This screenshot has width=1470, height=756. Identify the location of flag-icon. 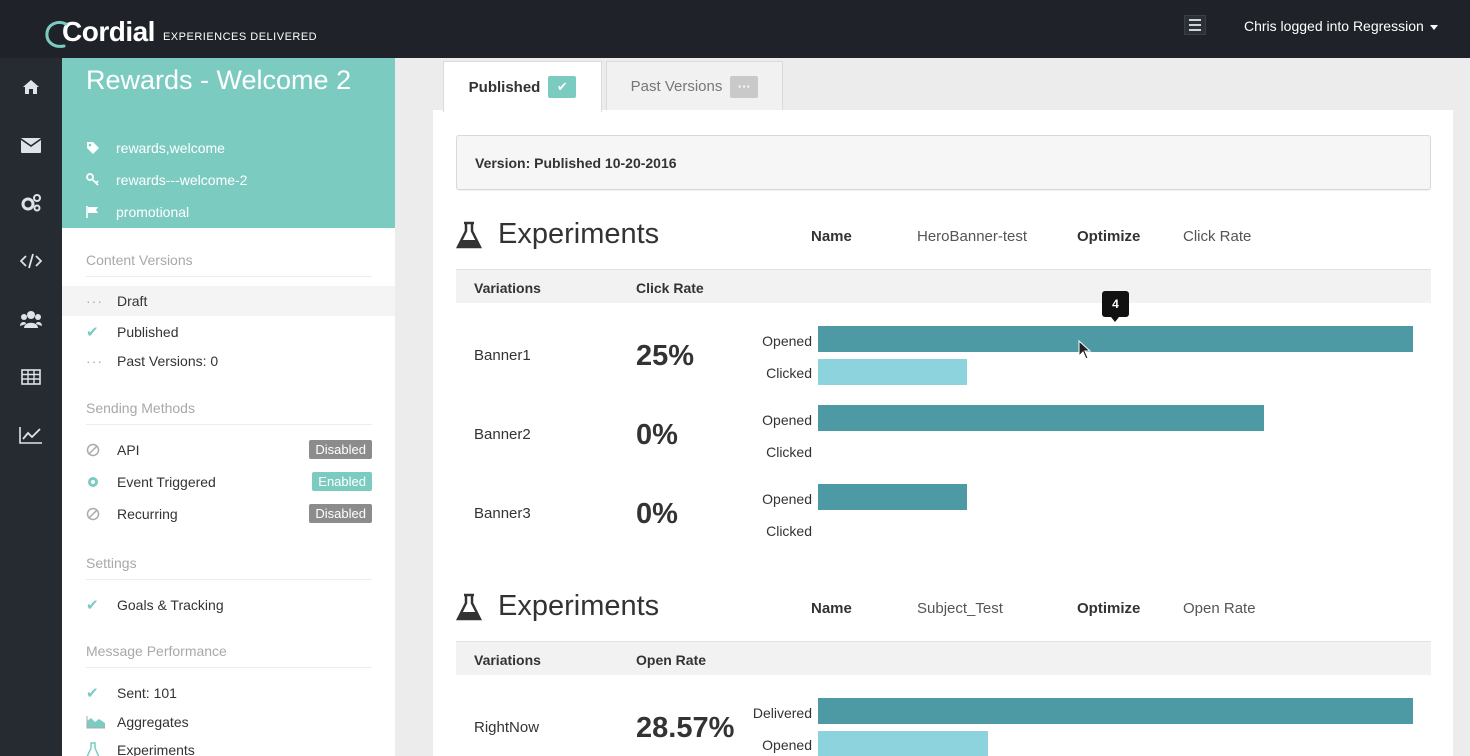
(92, 212).